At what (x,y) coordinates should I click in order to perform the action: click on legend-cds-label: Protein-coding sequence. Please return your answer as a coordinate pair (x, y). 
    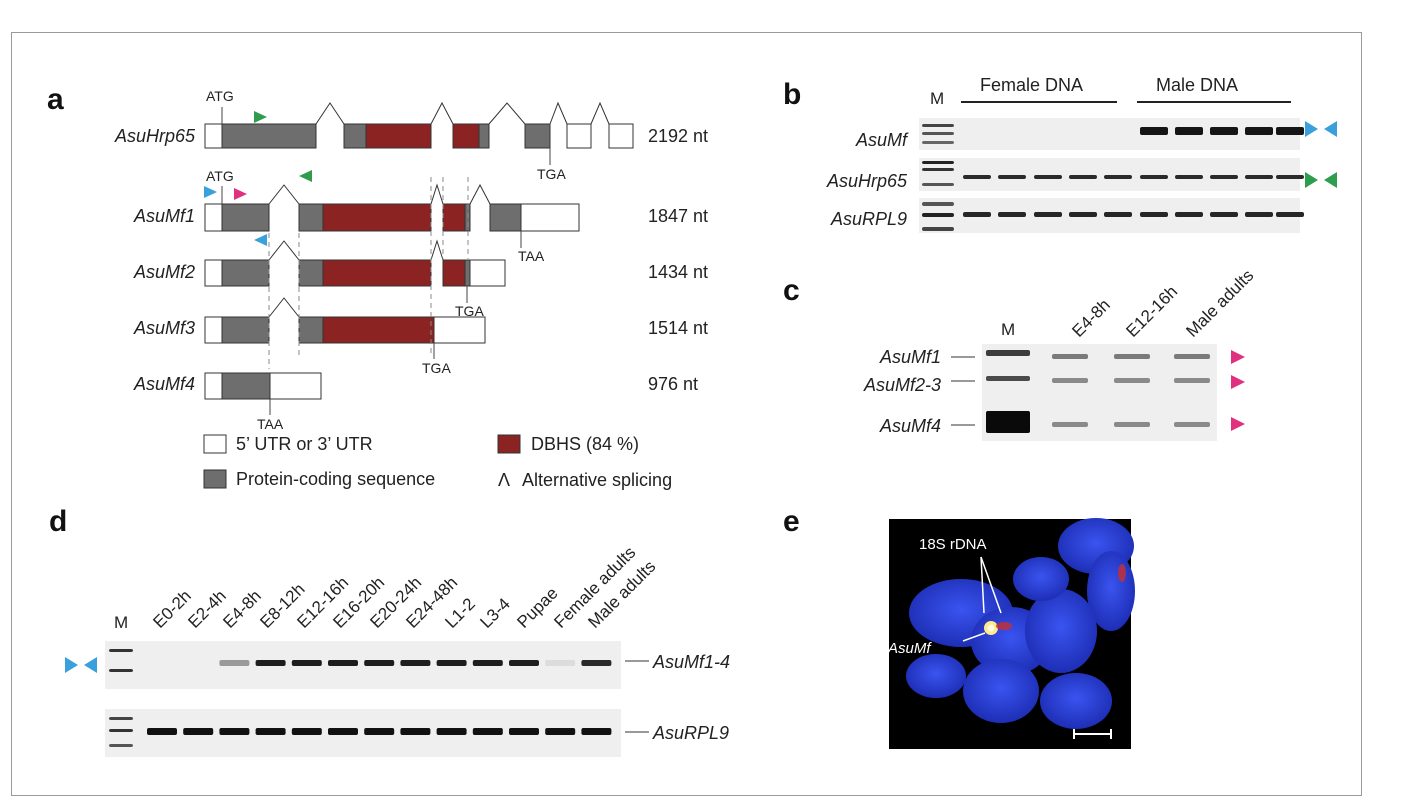
    Looking at the image, I should click on (335, 479).